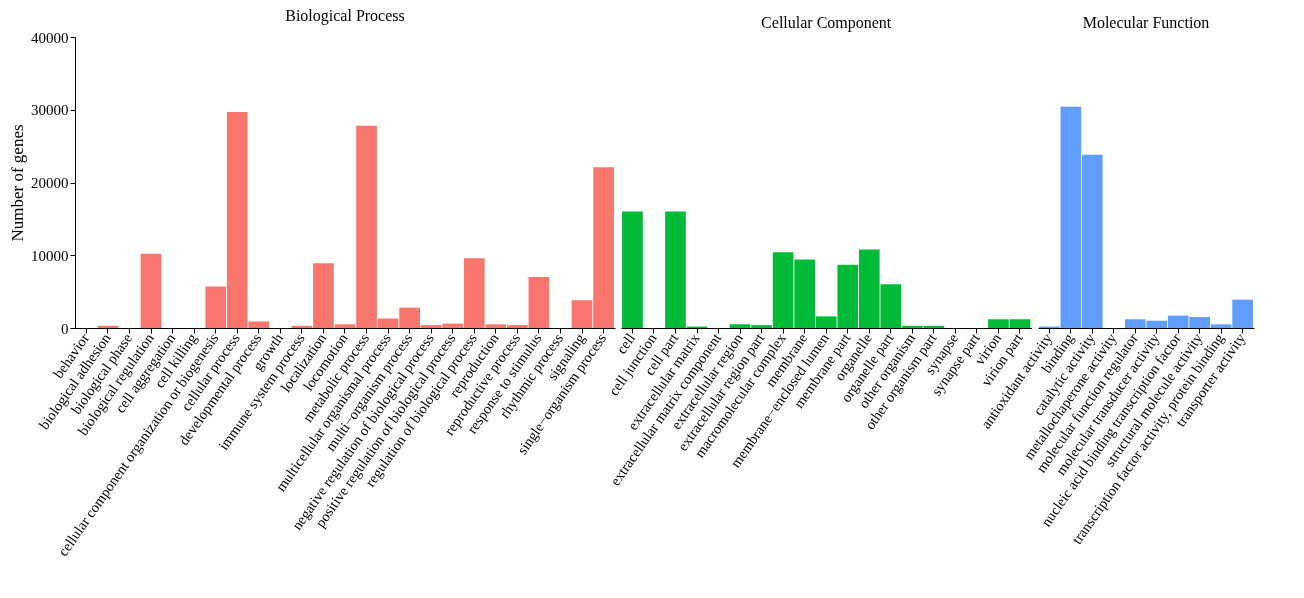 The height and width of the screenshot is (598, 1304). I want to click on y-tick-label: 30000, so click(50, 110).